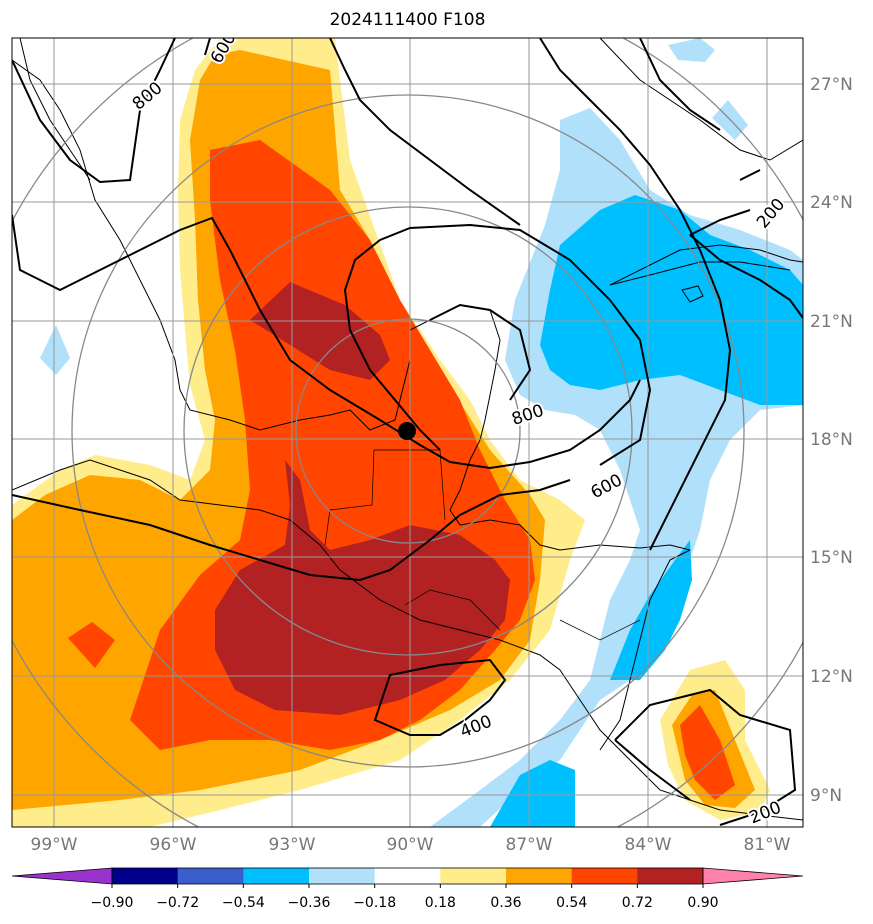  I want to click on map-title: 2024111400 F108, so click(407, 20).